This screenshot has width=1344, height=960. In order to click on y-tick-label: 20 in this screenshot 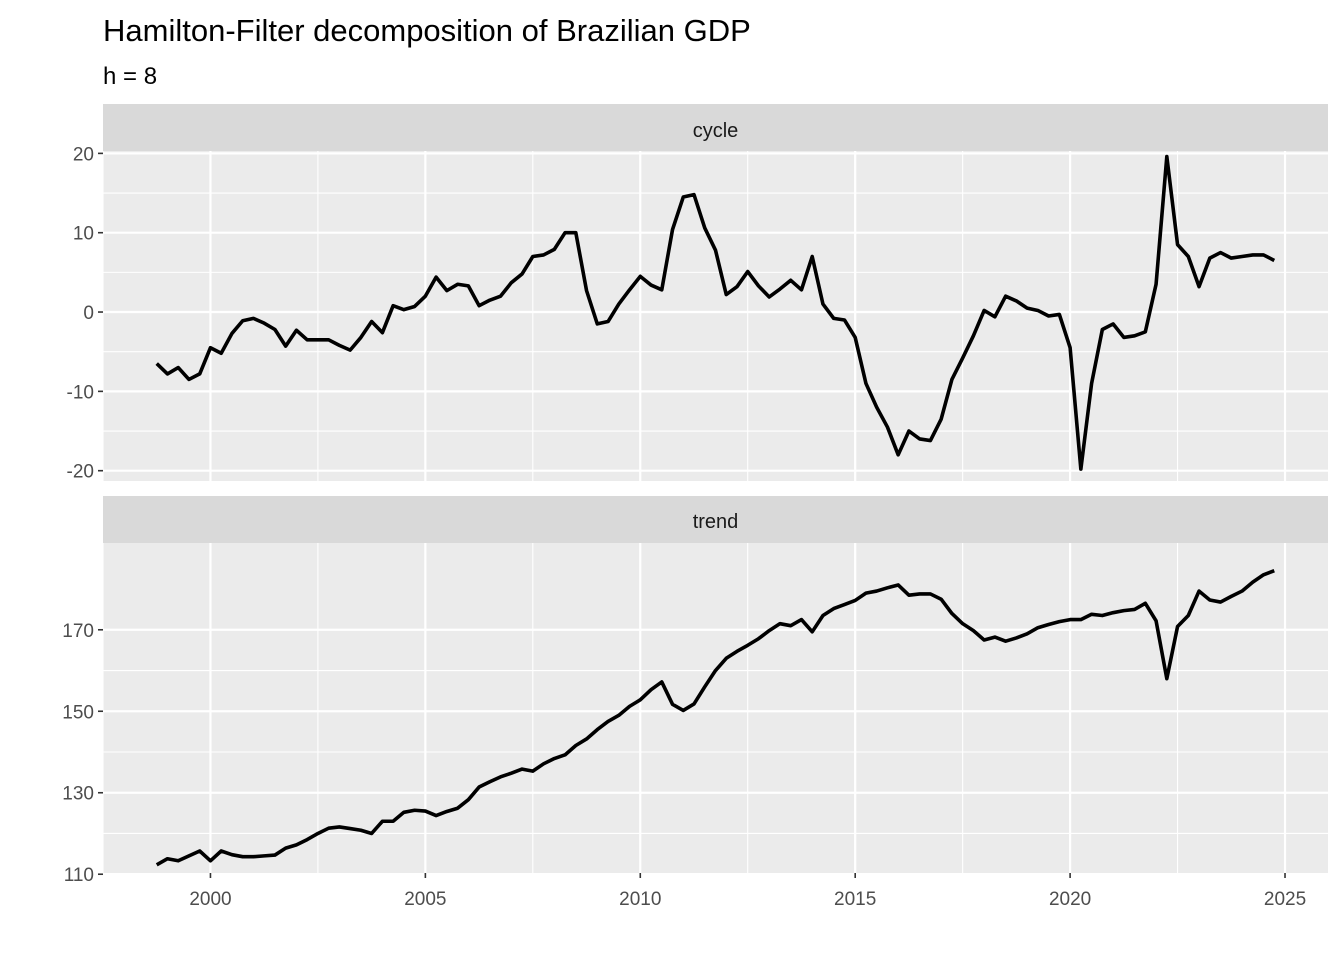, I will do `click(83, 154)`.